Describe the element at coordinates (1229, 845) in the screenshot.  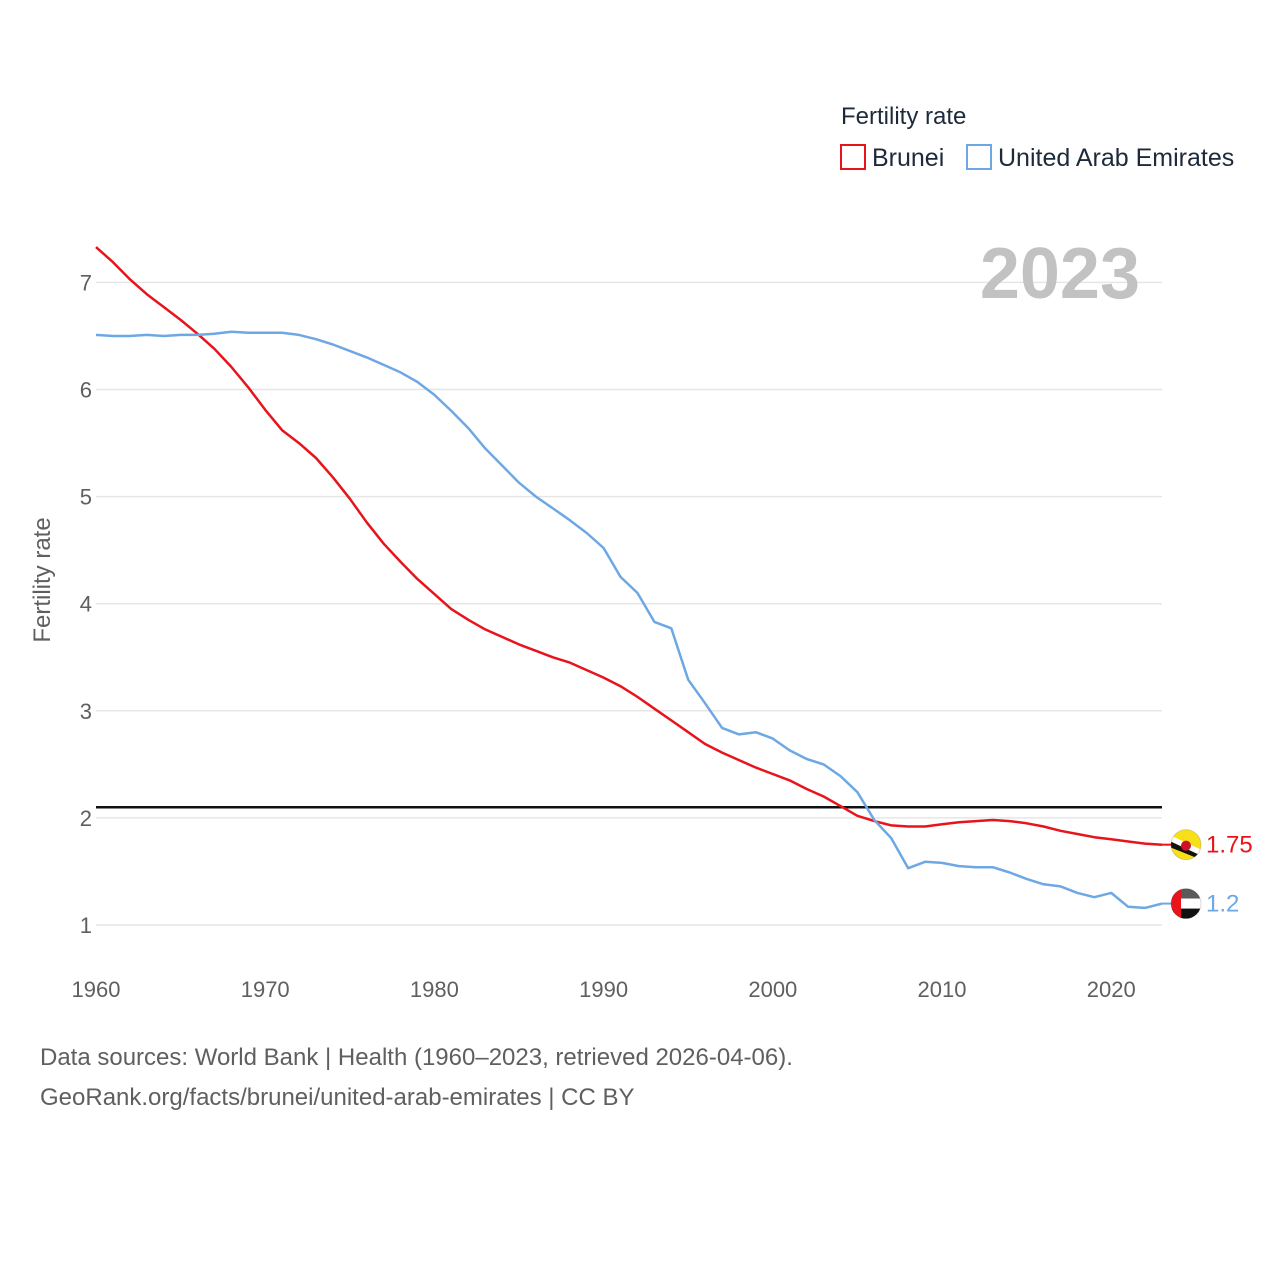
I see `end-value-label: 1.75` at that location.